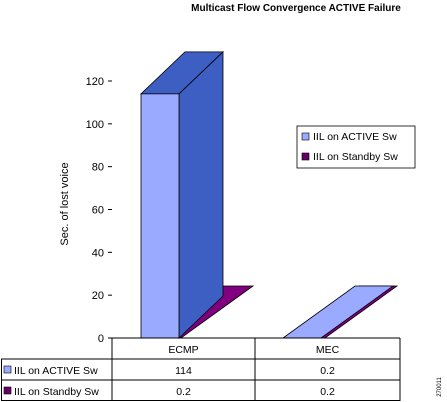  I want to click on legend-label: IIL on Standby Sw, so click(355, 157).